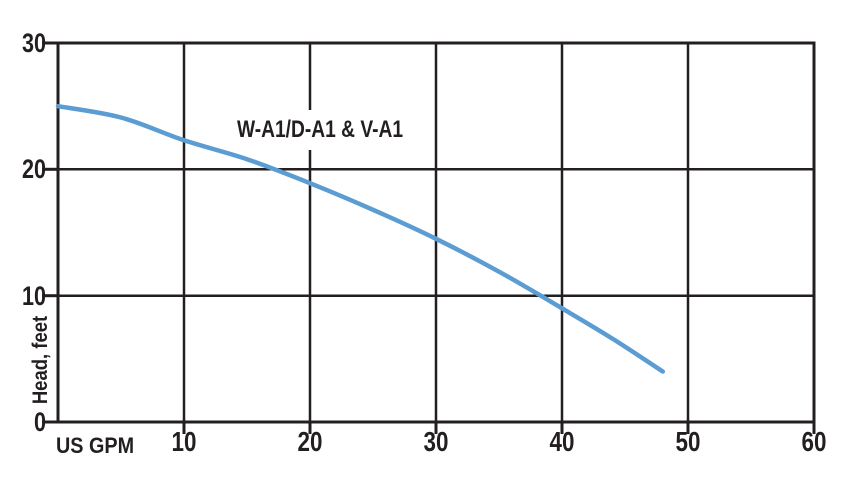 The image size is (850, 490). I want to click on x-tick-label: 30, so click(436, 441).